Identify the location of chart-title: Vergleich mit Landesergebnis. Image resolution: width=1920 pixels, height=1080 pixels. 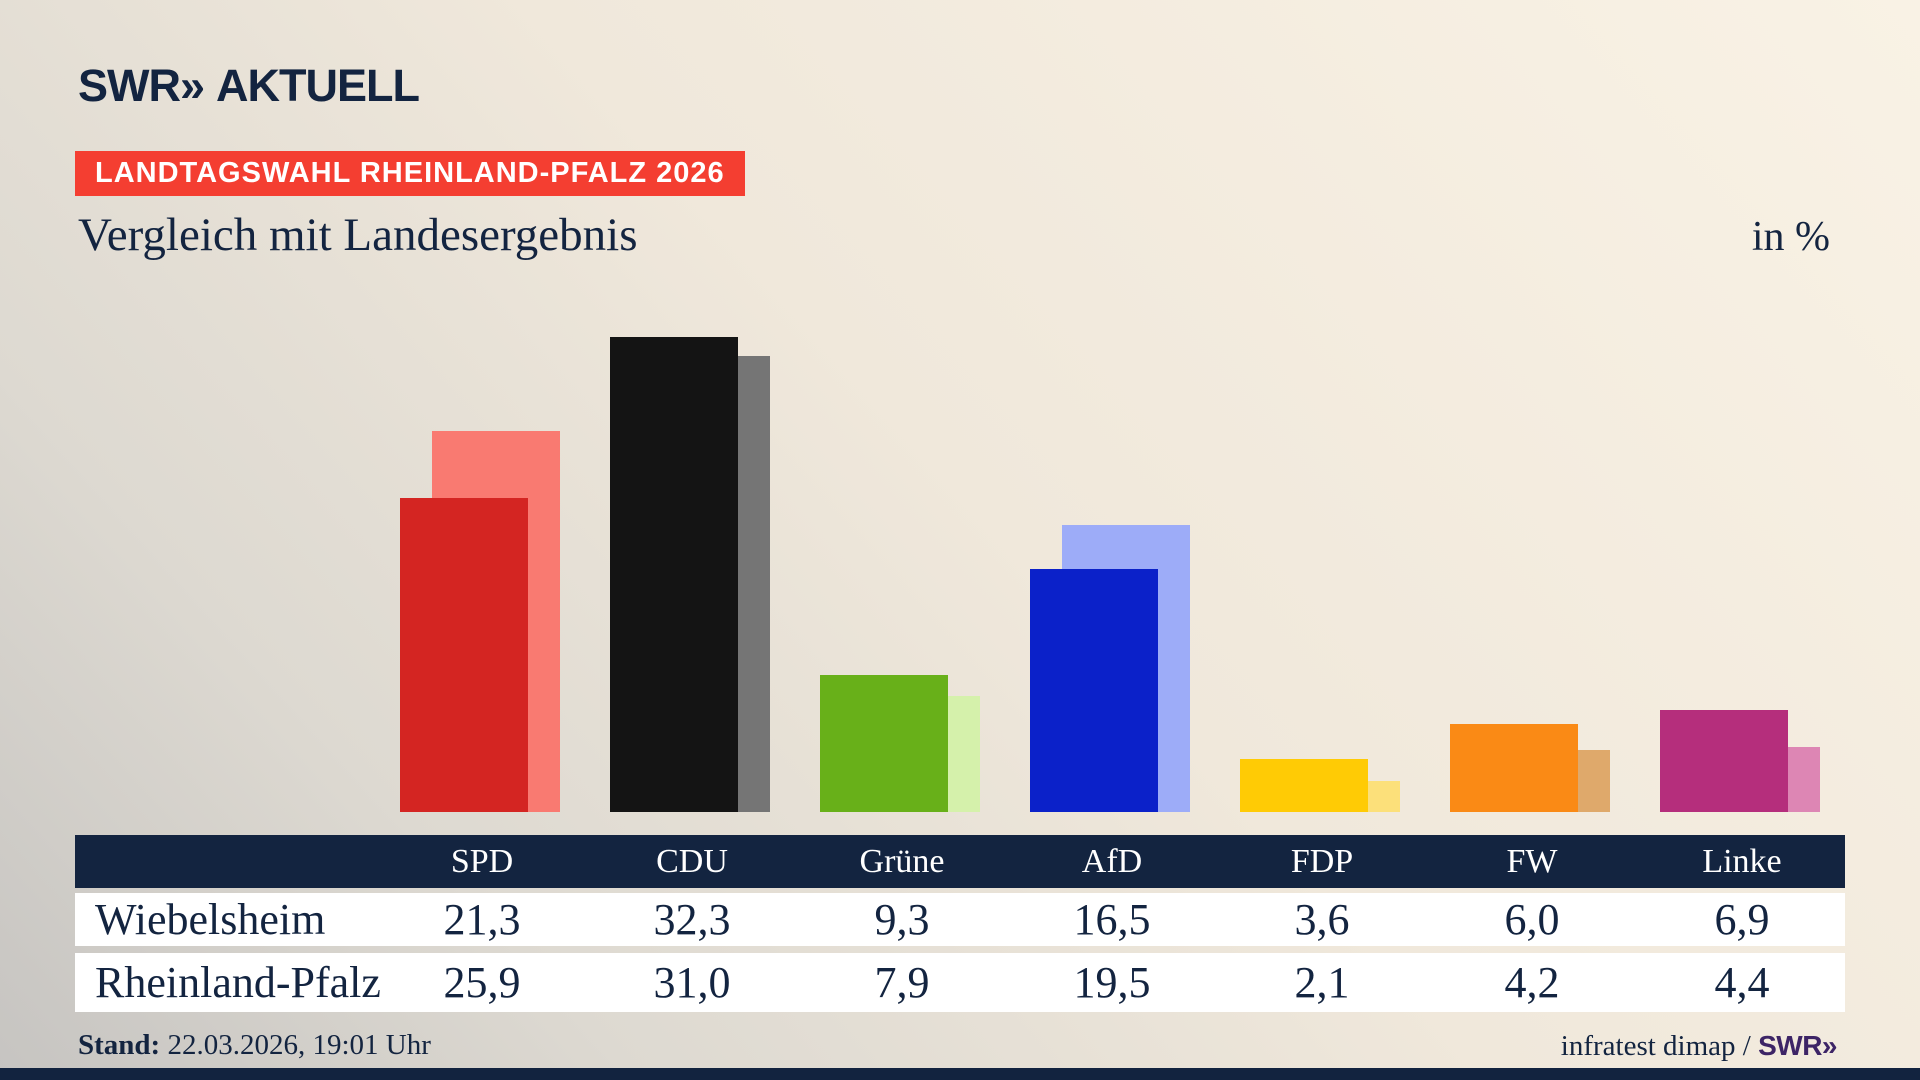
(358, 235).